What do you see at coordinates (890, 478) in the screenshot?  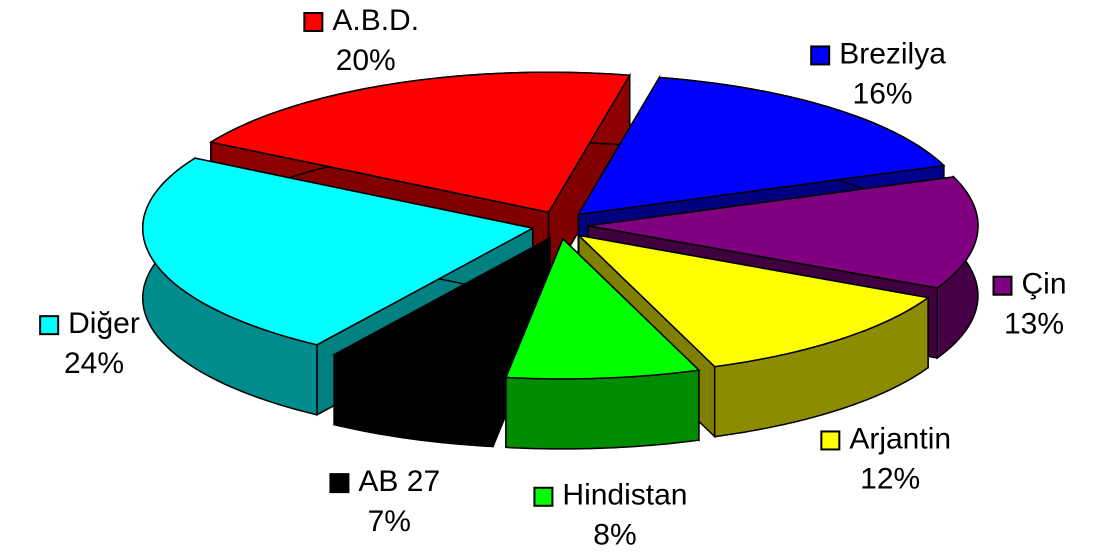 I see `value-label: 12%` at bounding box center [890, 478].